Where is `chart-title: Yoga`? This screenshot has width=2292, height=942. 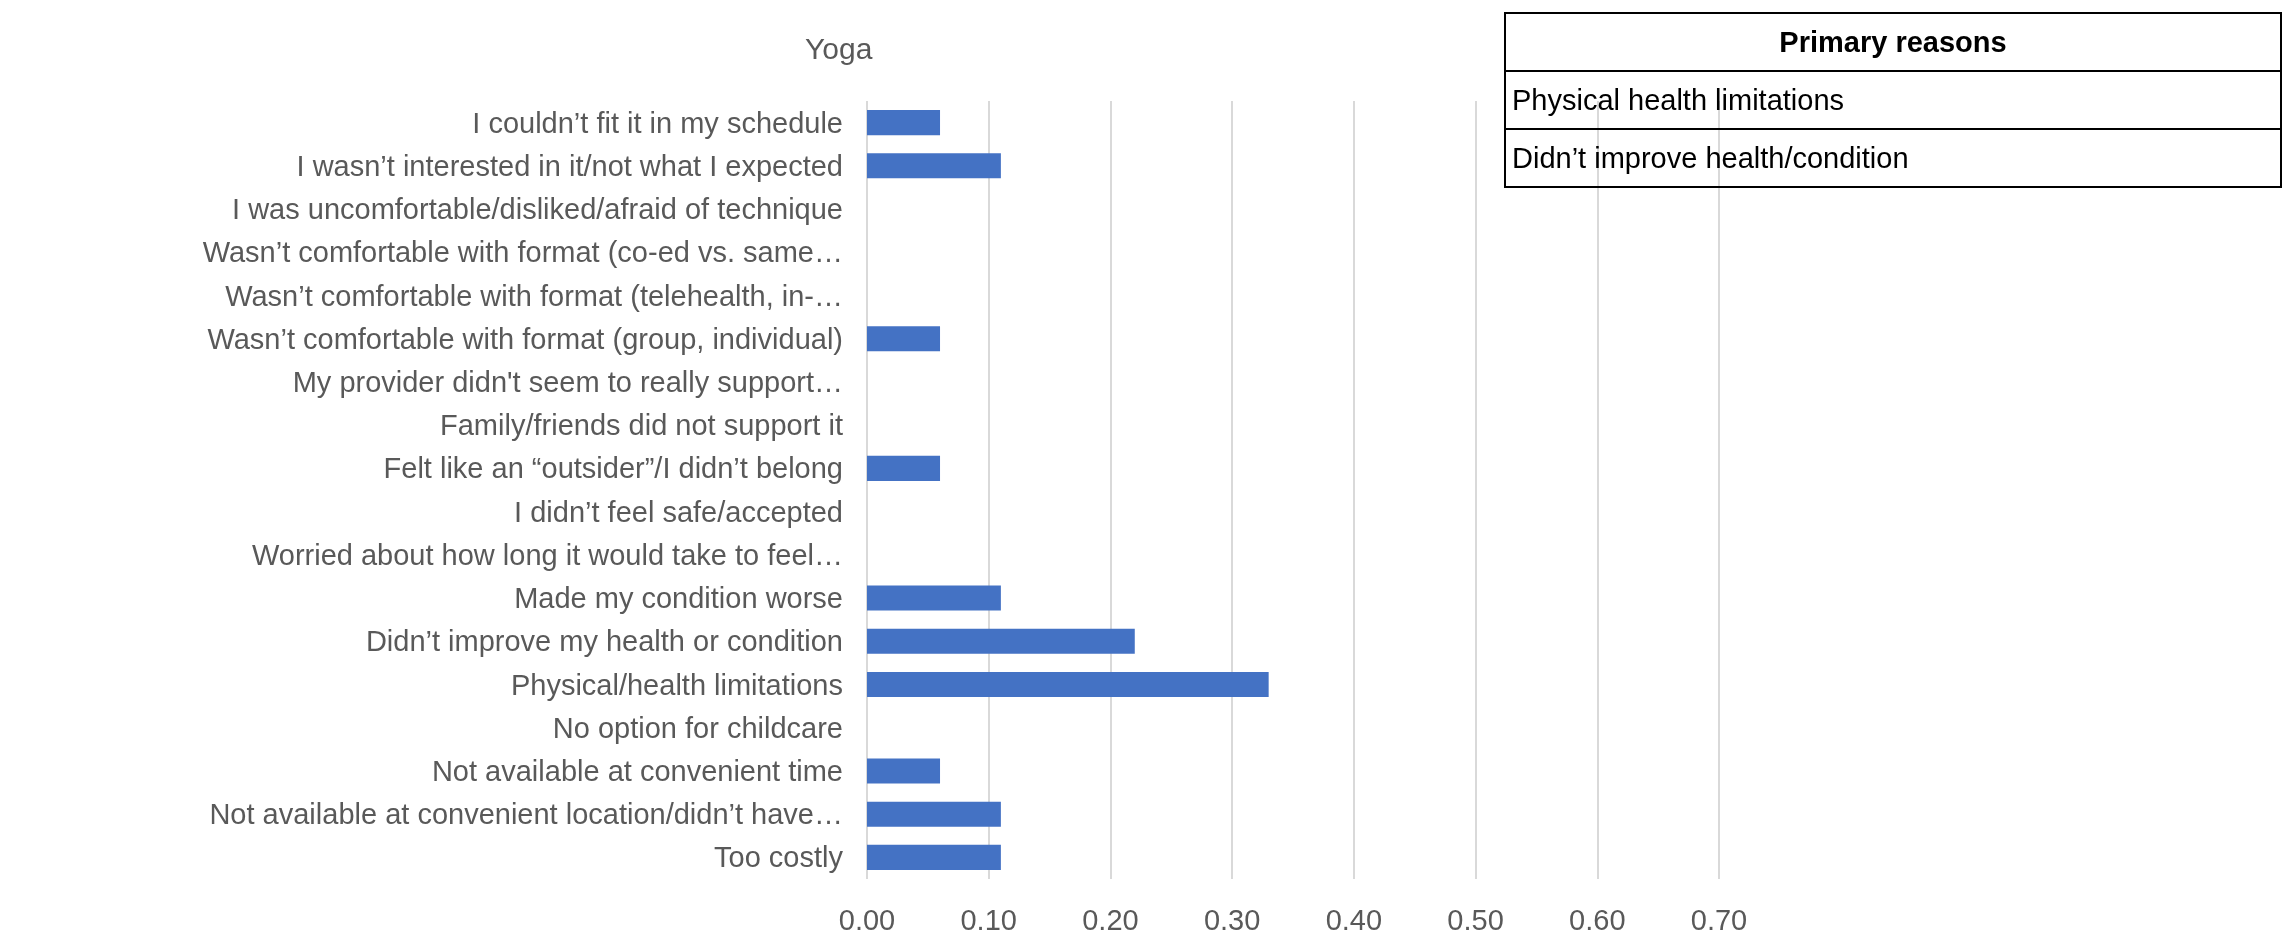 chart-title: Yoga is located at coordinates (839, 48).